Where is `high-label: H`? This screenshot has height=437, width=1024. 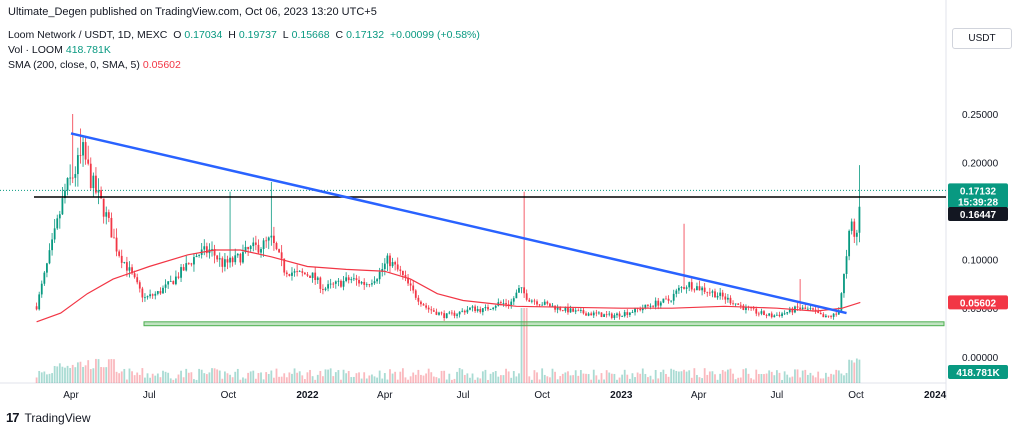
high-label: H is located at coordinates (232, 35).